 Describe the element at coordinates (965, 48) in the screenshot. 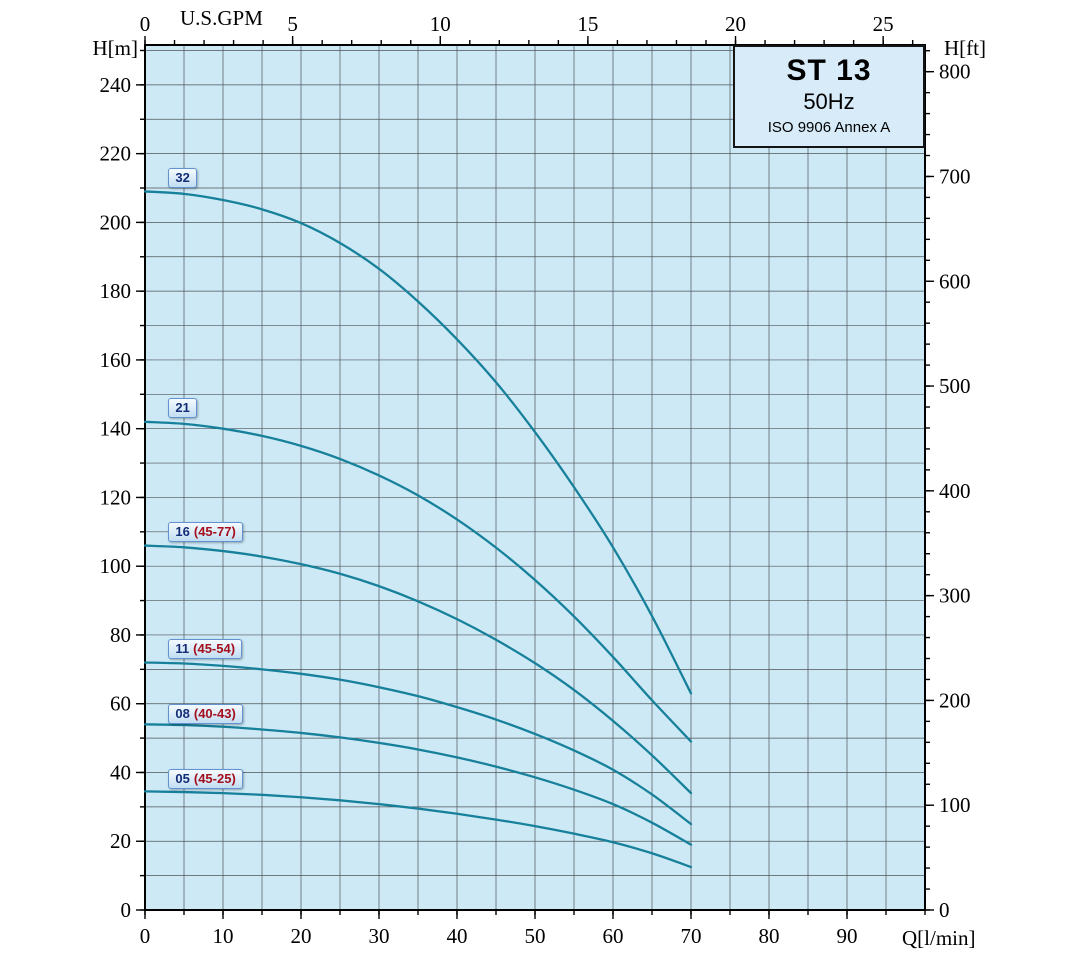

I see `right-axis-unit-label: H[ft]` at that location.